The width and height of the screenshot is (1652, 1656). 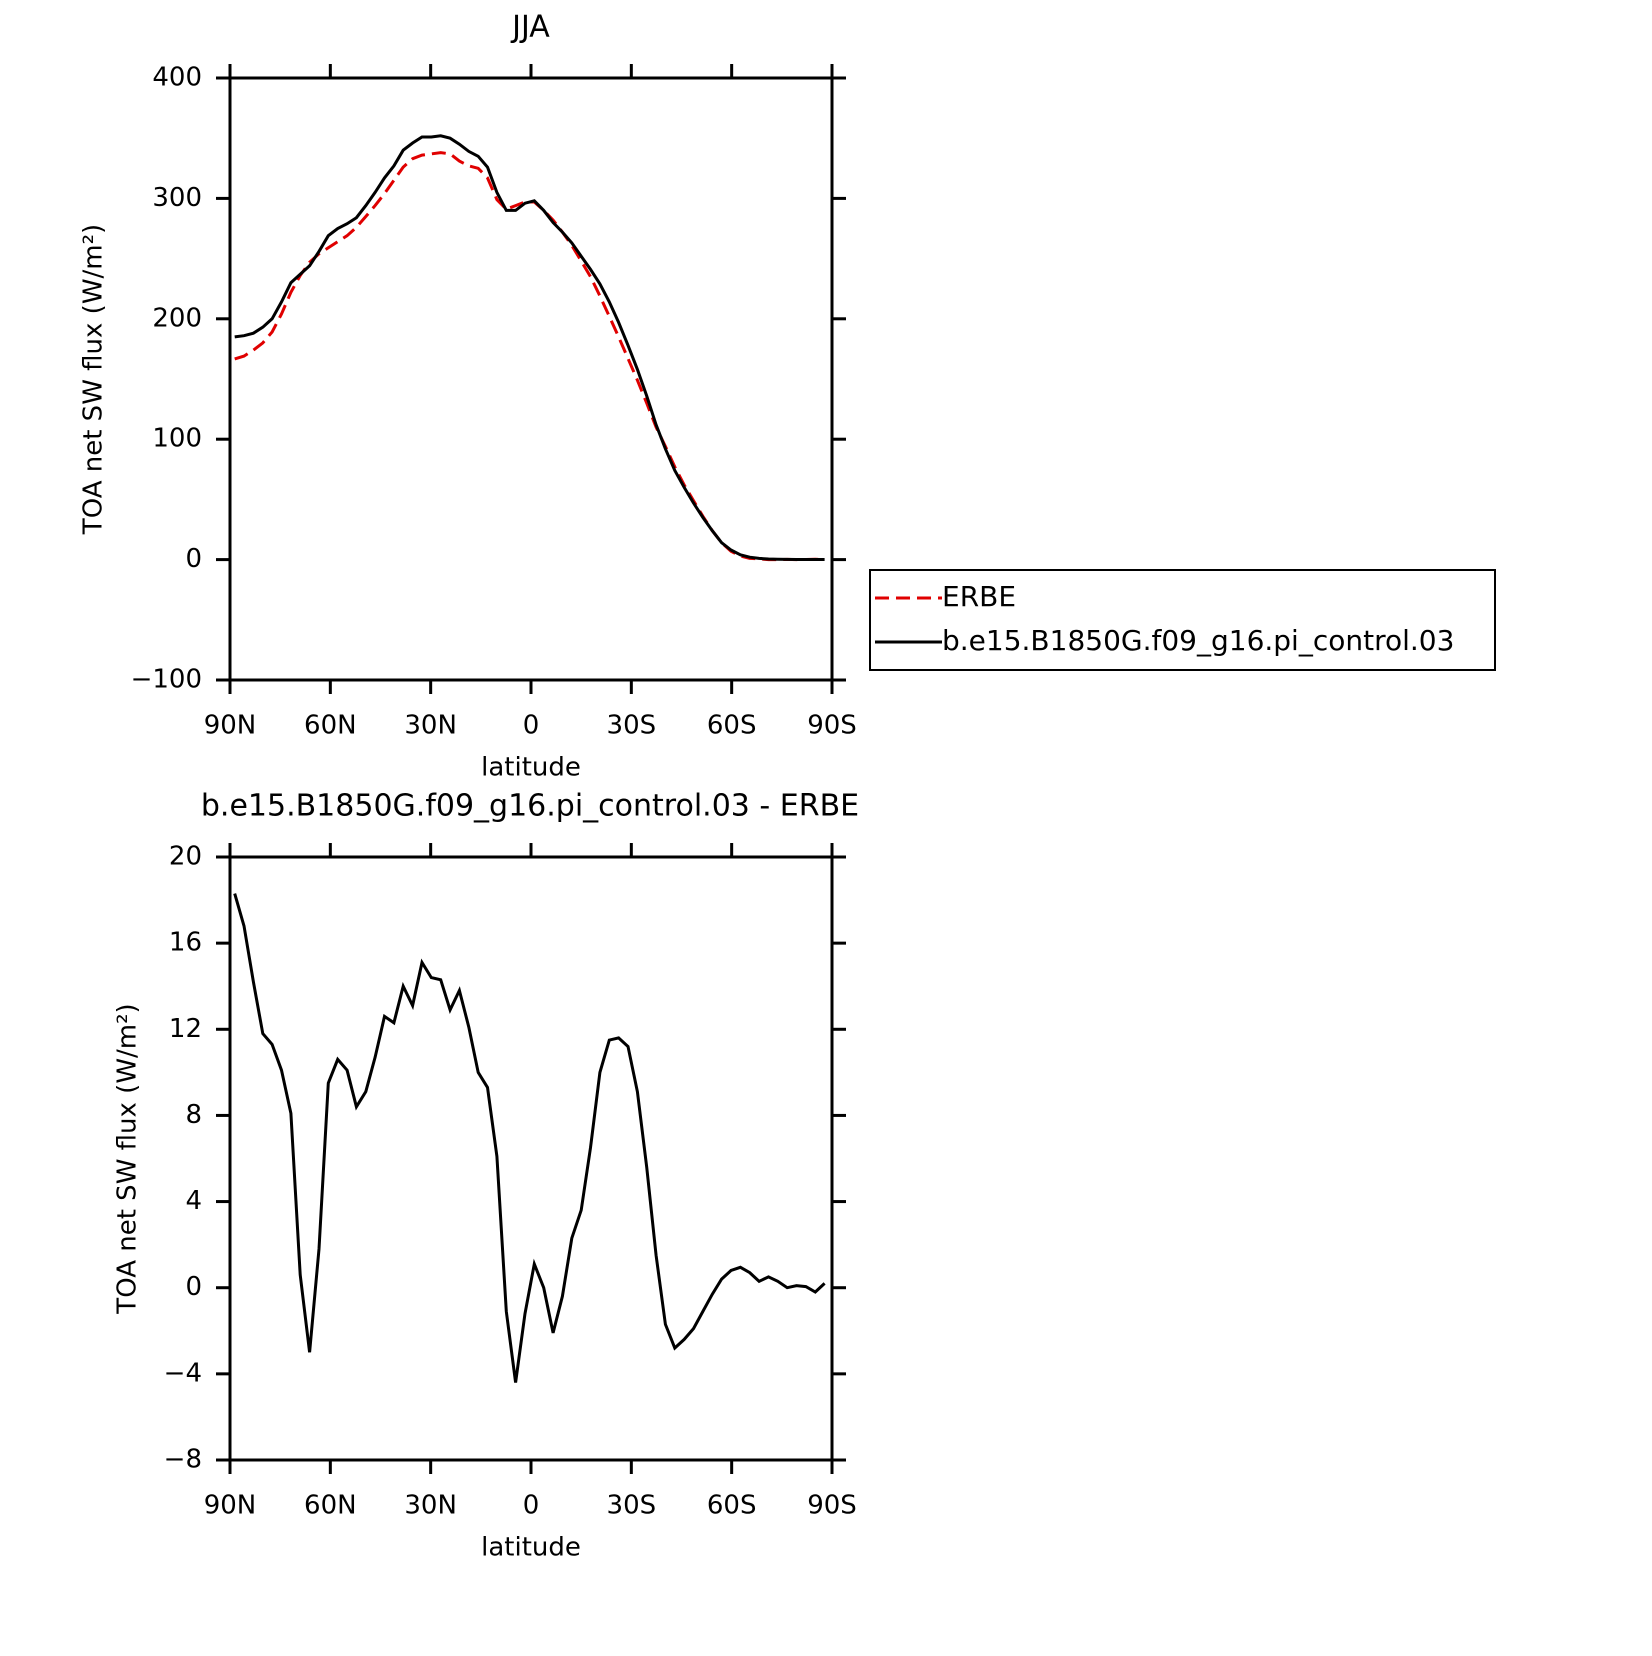 What do you see at coordinates (183, 1373) in the screenshot?
I see `y-tick-label: −4` at bounding box center [183, 1373].